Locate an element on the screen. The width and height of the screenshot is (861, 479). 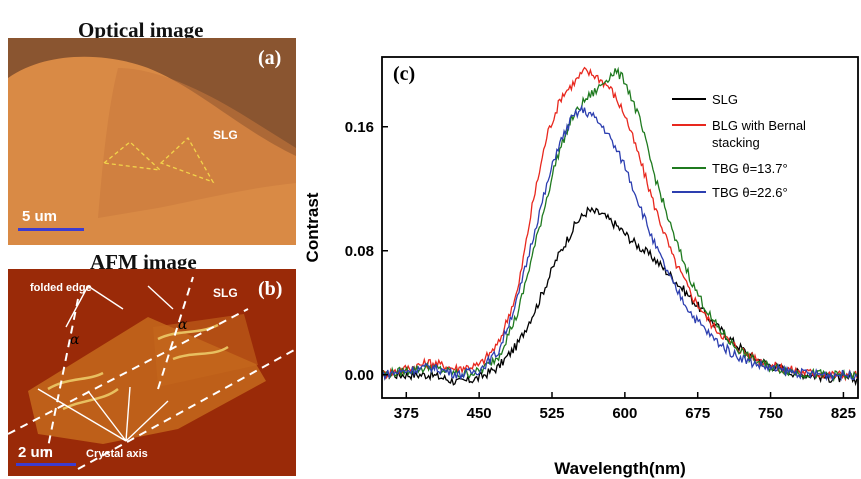
chart-panel-label: (c) is located at coordinates (404, 74).